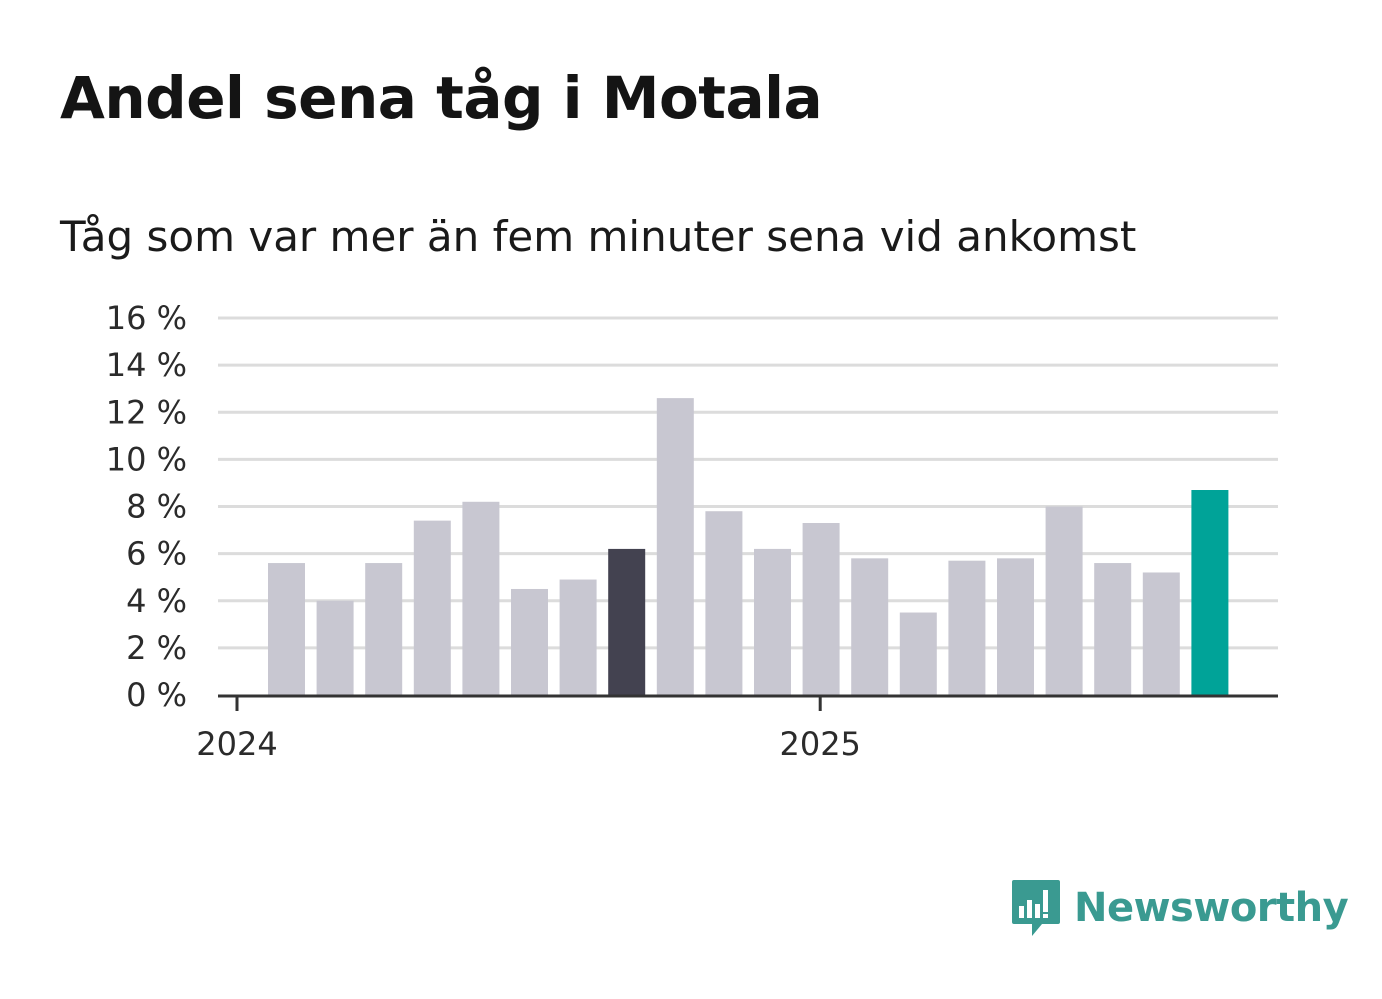  I want to click on y-tick-label: 12 %, so click(146, 412).